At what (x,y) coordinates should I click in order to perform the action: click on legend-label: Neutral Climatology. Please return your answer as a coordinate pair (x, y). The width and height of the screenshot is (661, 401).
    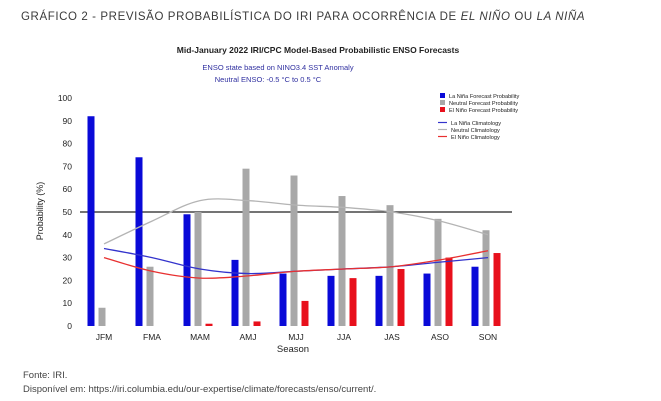
    Looking at the image, I should click on (475, 131).